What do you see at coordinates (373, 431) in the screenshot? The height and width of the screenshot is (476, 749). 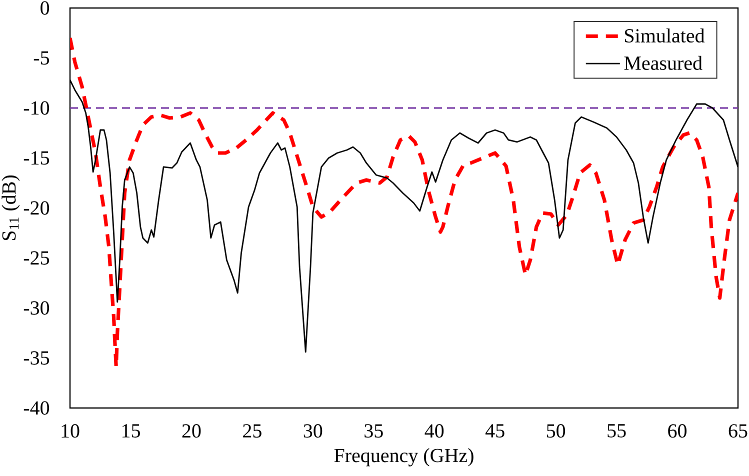 I see `x-tick-label: 35` at bounding box center [373, 431].